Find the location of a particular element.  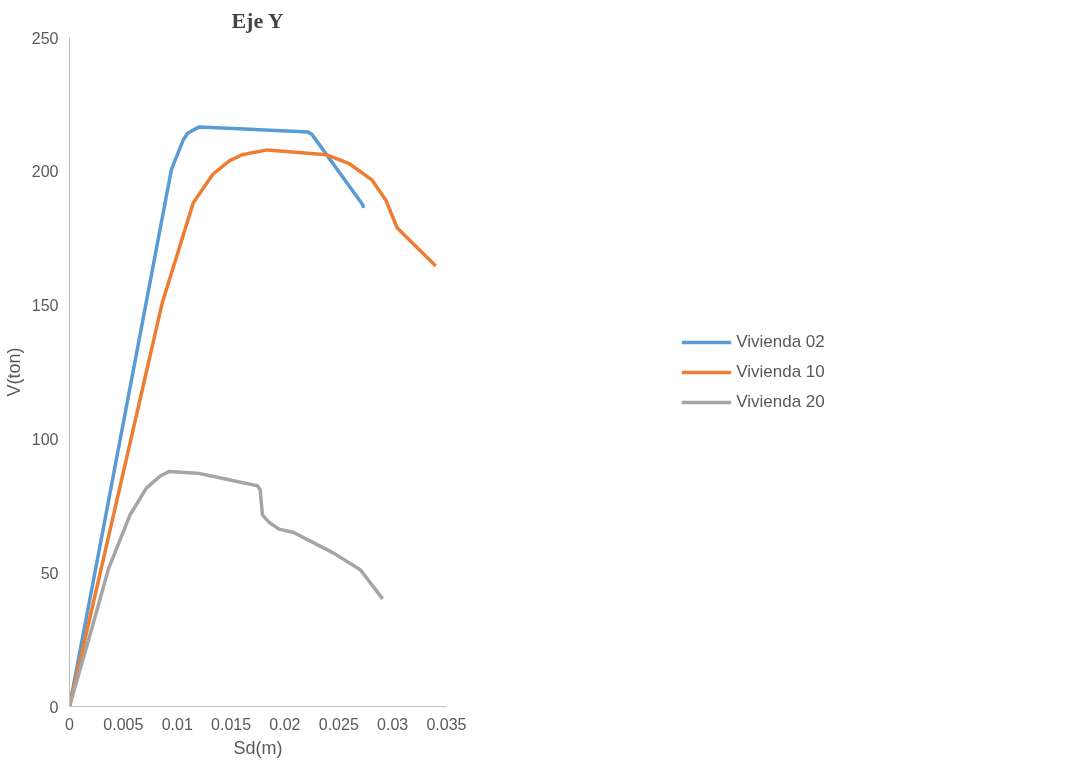

y-tick-label: 100 is located at coordinates (45, 439).